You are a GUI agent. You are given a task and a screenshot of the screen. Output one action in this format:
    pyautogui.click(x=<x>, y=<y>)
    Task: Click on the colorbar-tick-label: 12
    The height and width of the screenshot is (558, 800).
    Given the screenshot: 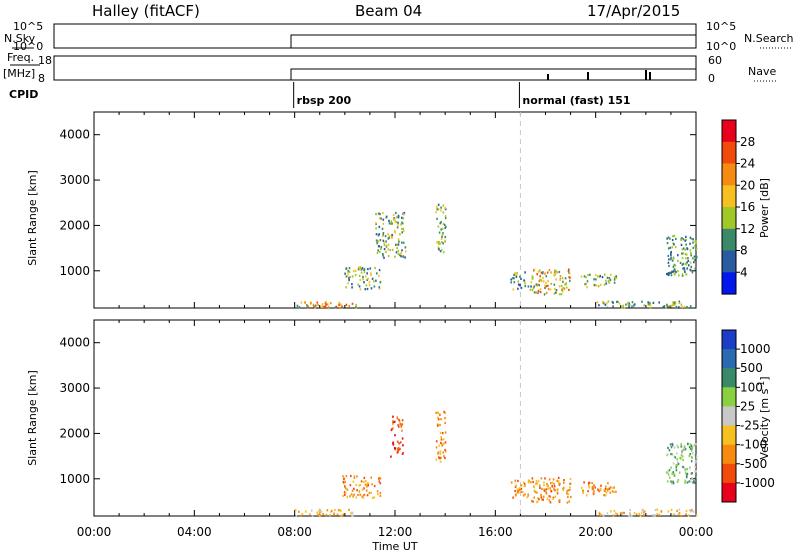 What is the action you would take?
    pyautogui.click(x=747, y=229)
    